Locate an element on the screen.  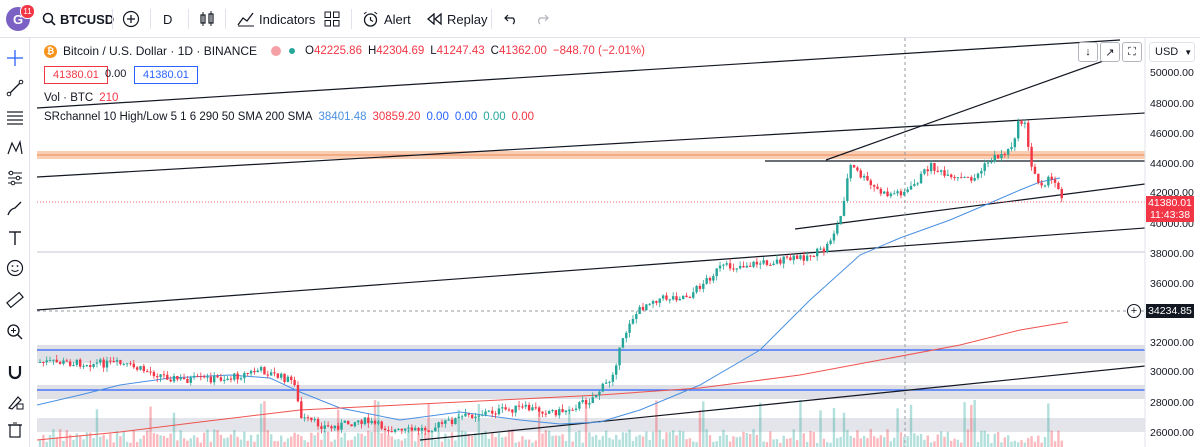
current-price: 41380.01 is located at coordinates (1170, 203).